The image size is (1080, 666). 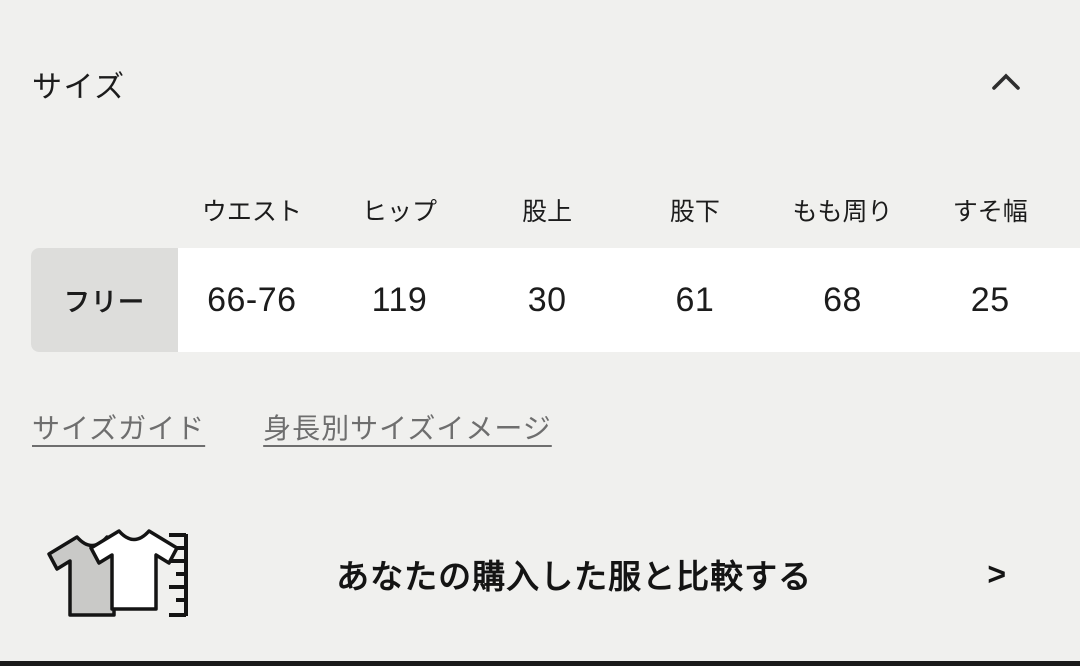 What do you see at coordinates (996, 573) in the screenshot?
I see `chevron-right-icon: >` at bounding box center [996, 573].